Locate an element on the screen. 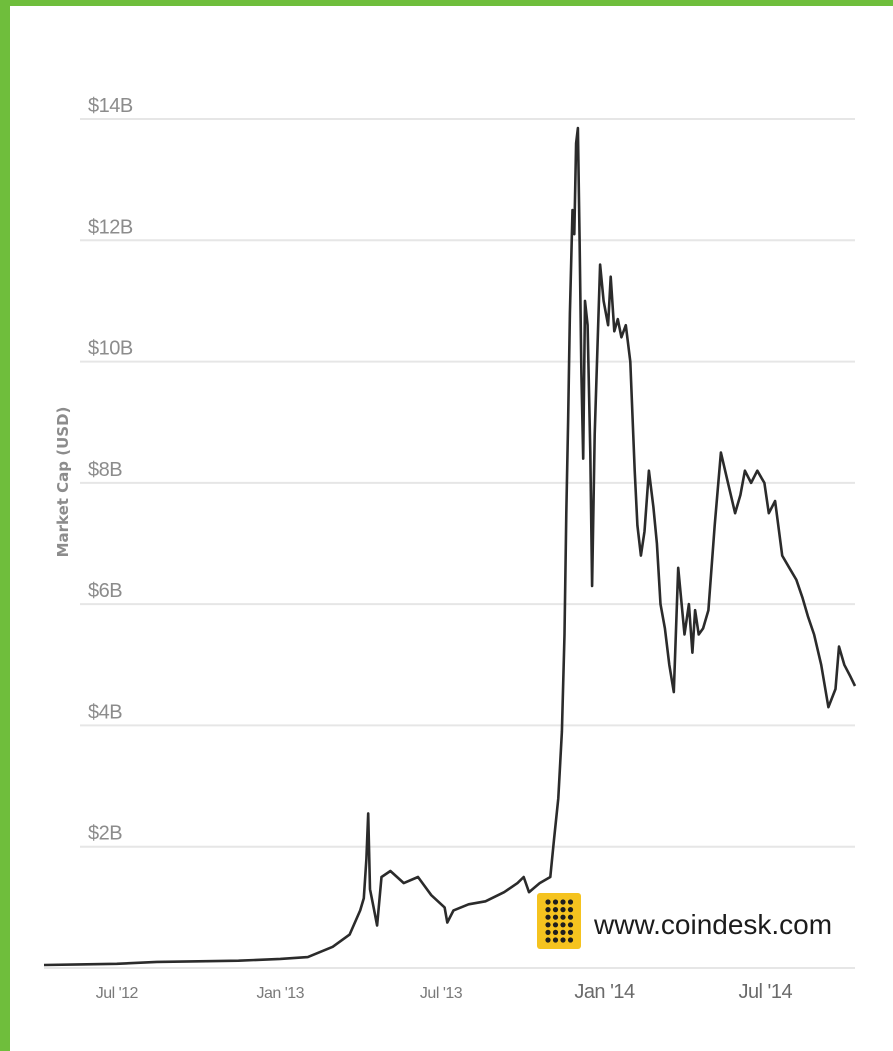 The height and width of the screenshot is (1051, 893). y-tick-label: $12B is located at coordinates (110, 227).